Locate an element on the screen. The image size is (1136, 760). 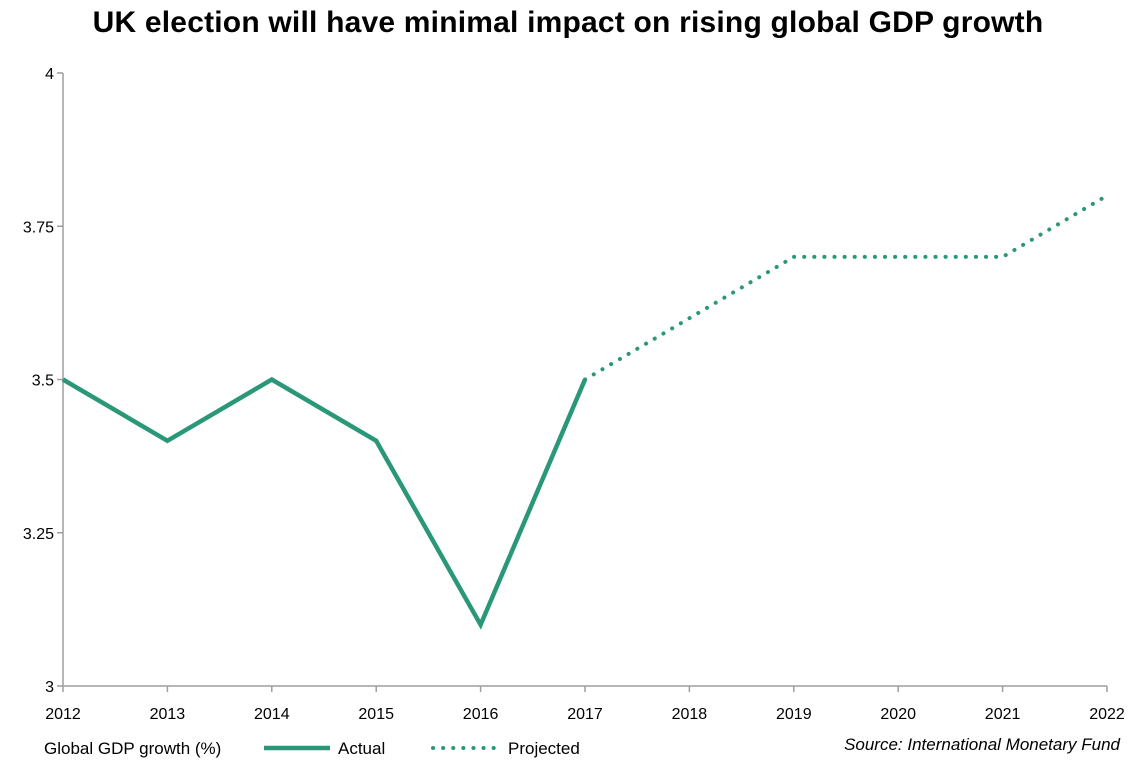
x-tick-label: 2021 is located at coordinates (1003, 714).